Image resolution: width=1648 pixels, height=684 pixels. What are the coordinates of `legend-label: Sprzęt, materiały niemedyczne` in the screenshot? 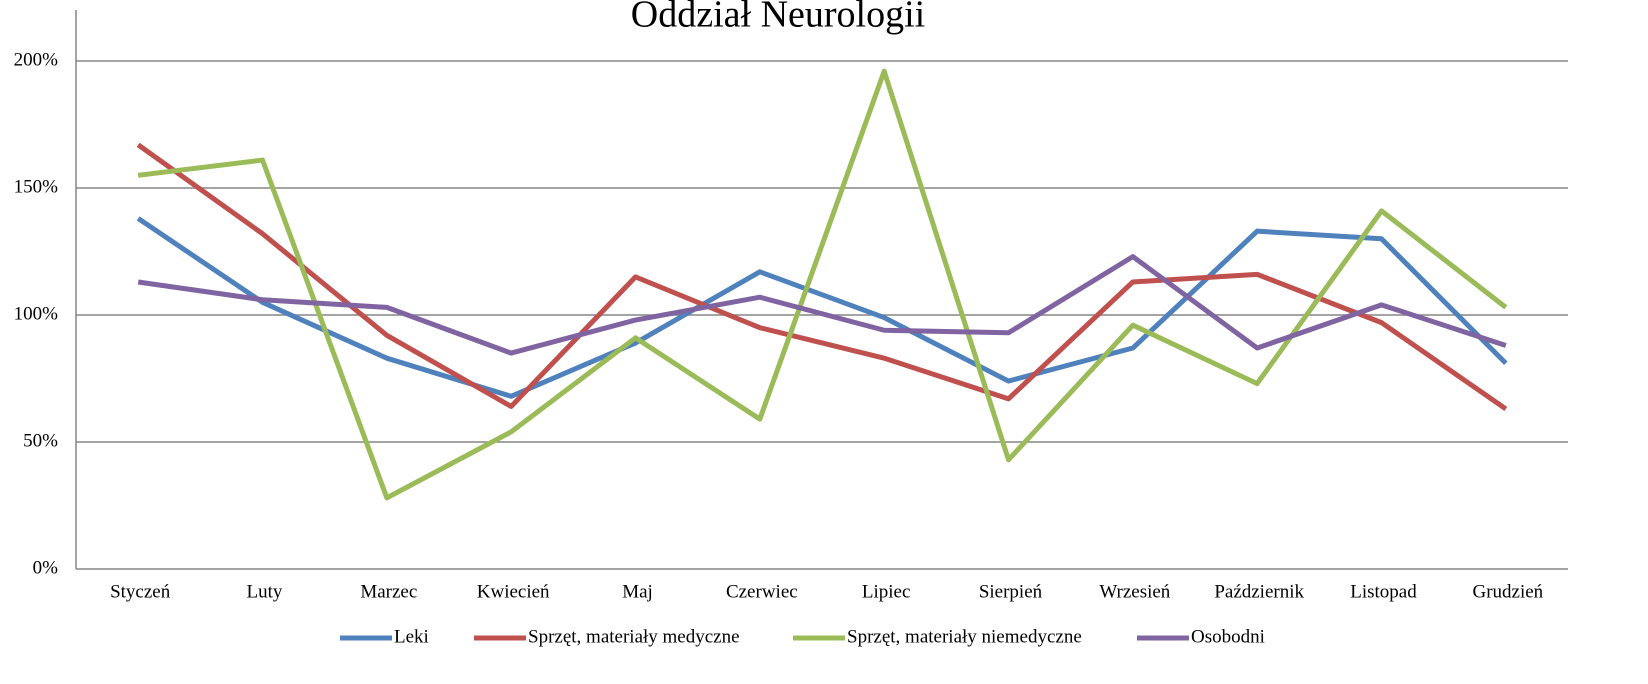 It's located at (964, 636).